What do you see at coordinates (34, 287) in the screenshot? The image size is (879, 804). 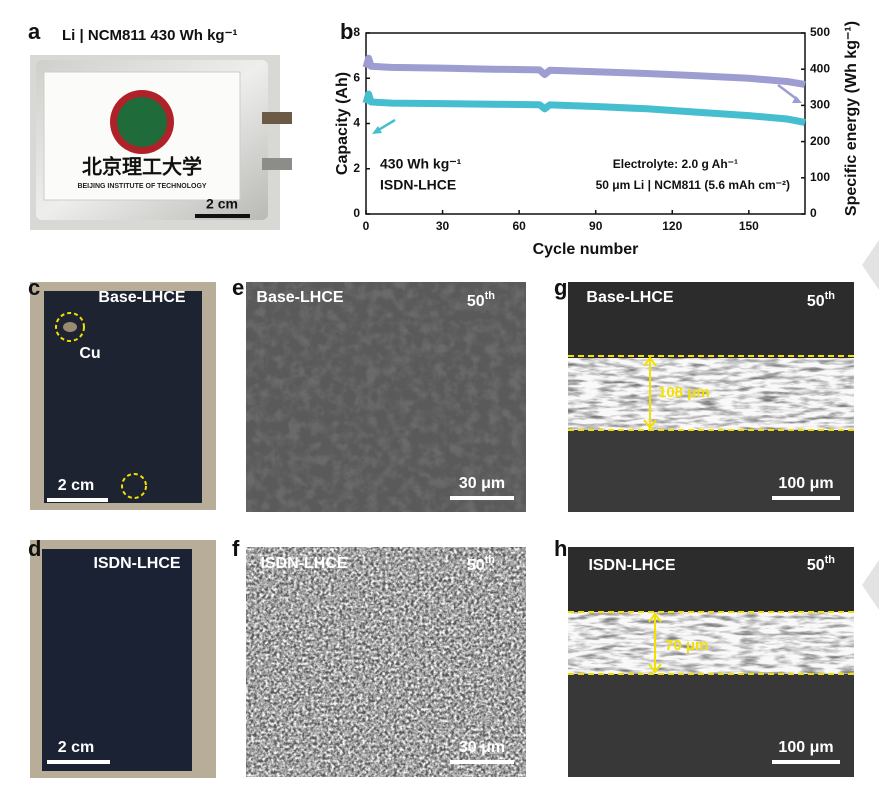 I see `panel-label: c` at bounding box center [34, 287].